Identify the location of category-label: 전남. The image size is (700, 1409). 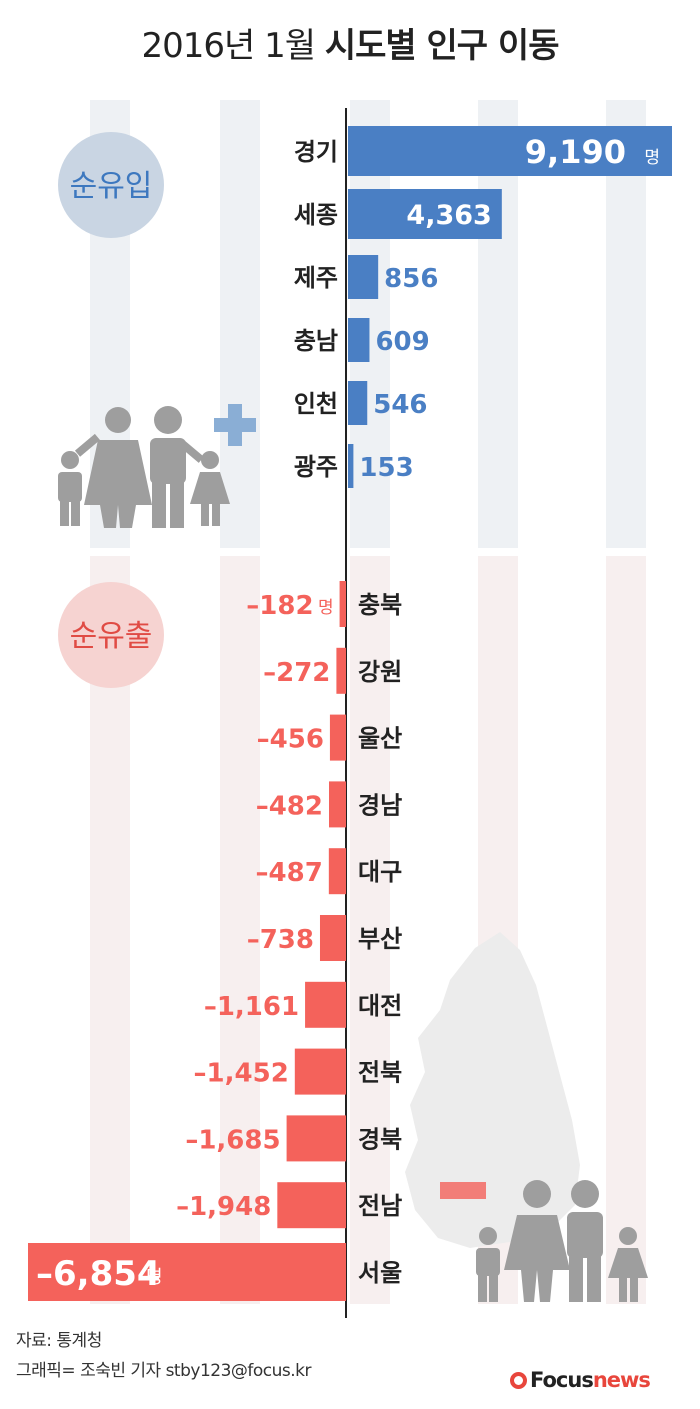
(380, 1206).